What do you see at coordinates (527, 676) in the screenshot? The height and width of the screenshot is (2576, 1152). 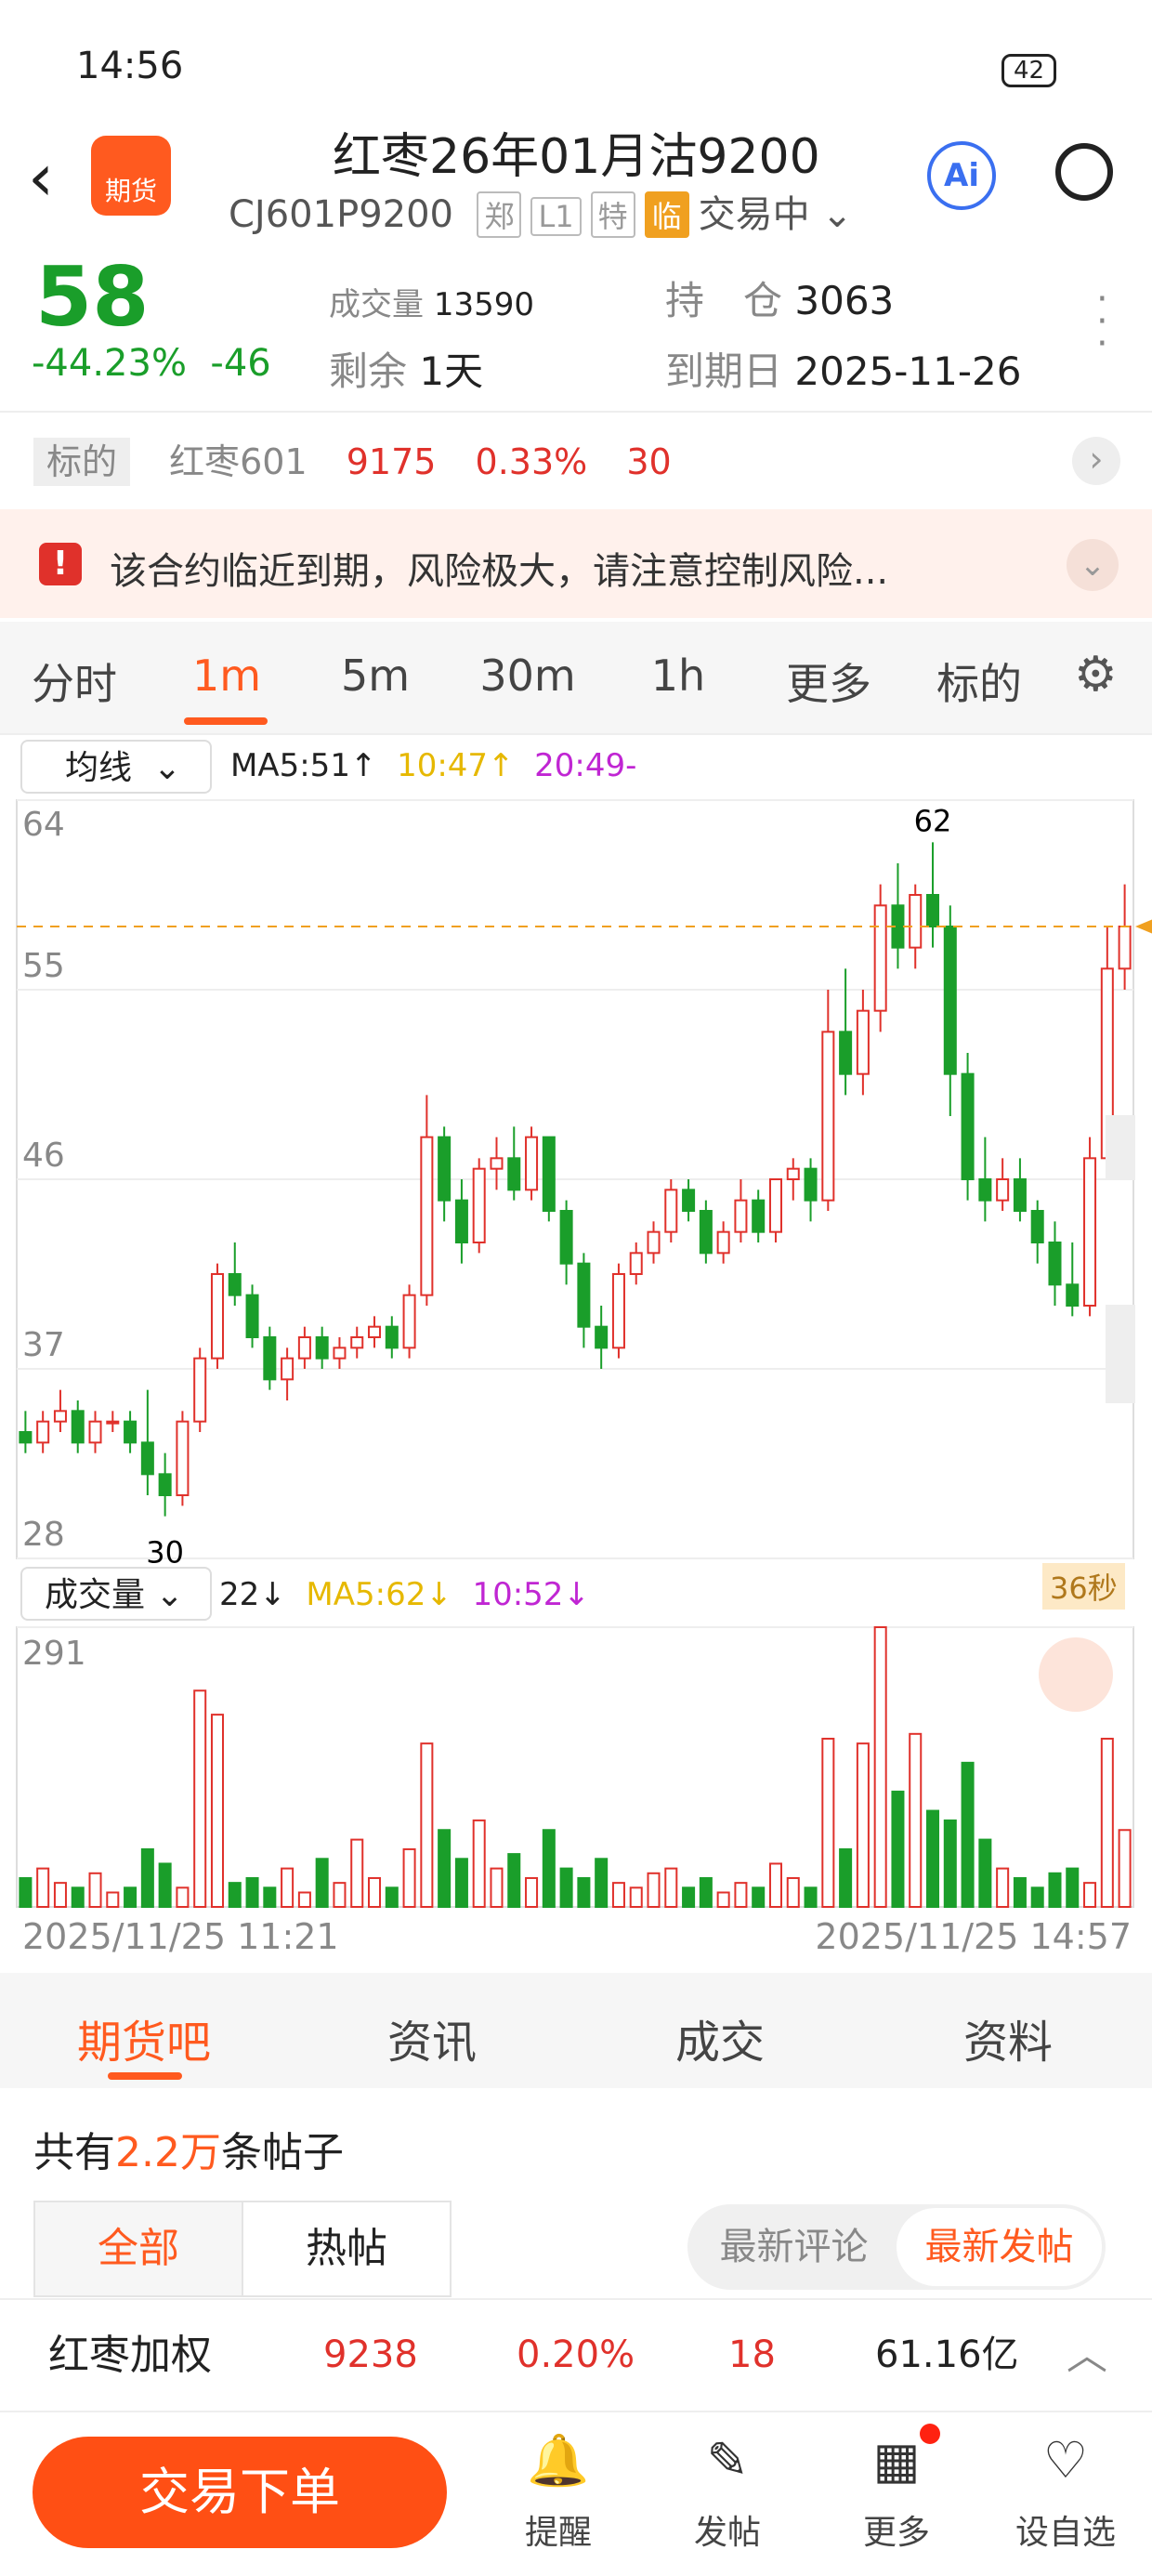 I see `tab: 30m` at bounding box center [527, 676].